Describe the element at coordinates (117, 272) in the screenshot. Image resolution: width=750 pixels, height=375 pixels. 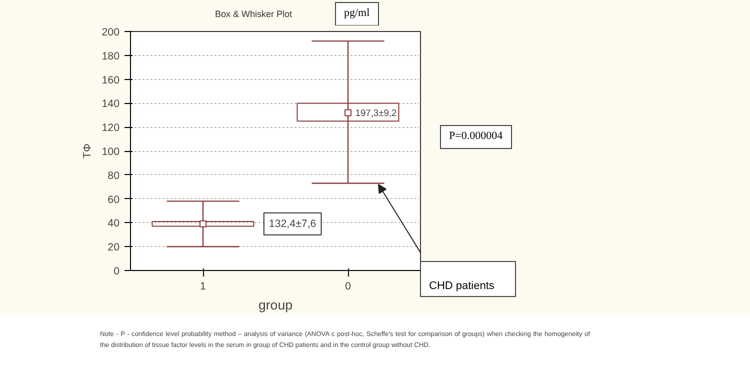
I see `y-tick-label: 0` at that location.